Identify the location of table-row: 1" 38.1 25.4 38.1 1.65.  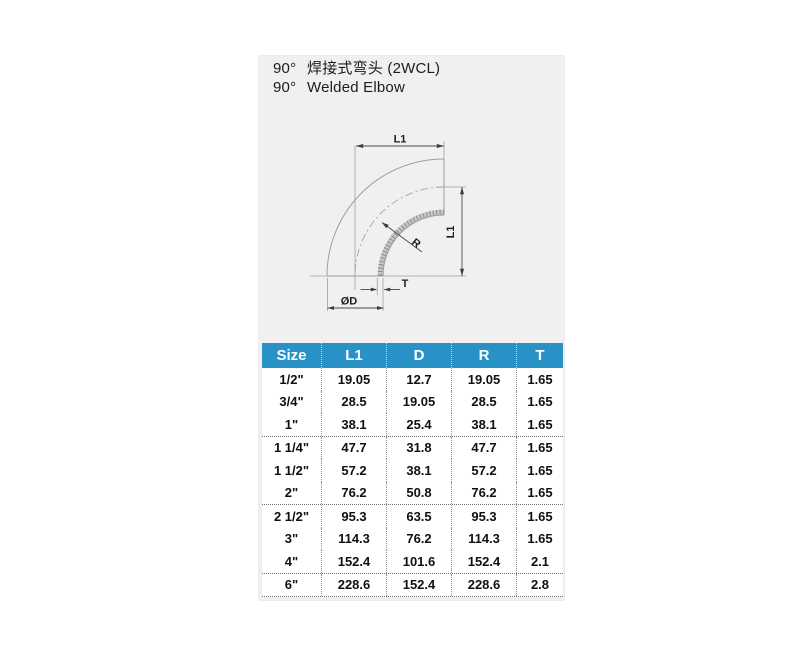
(412, 424).